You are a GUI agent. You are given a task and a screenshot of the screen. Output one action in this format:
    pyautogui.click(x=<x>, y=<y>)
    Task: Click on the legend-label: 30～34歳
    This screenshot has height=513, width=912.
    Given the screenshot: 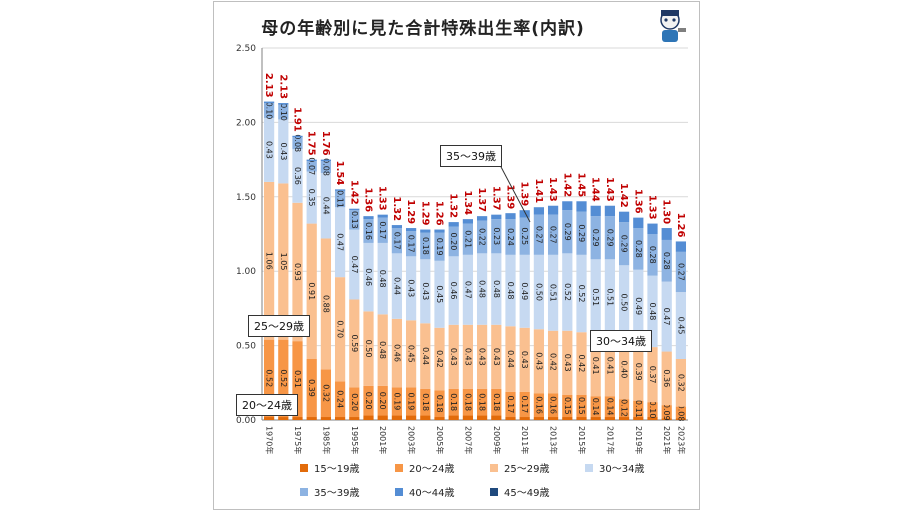 What is the action you would take?
    pyautogui.click(x=622, y=469)
    